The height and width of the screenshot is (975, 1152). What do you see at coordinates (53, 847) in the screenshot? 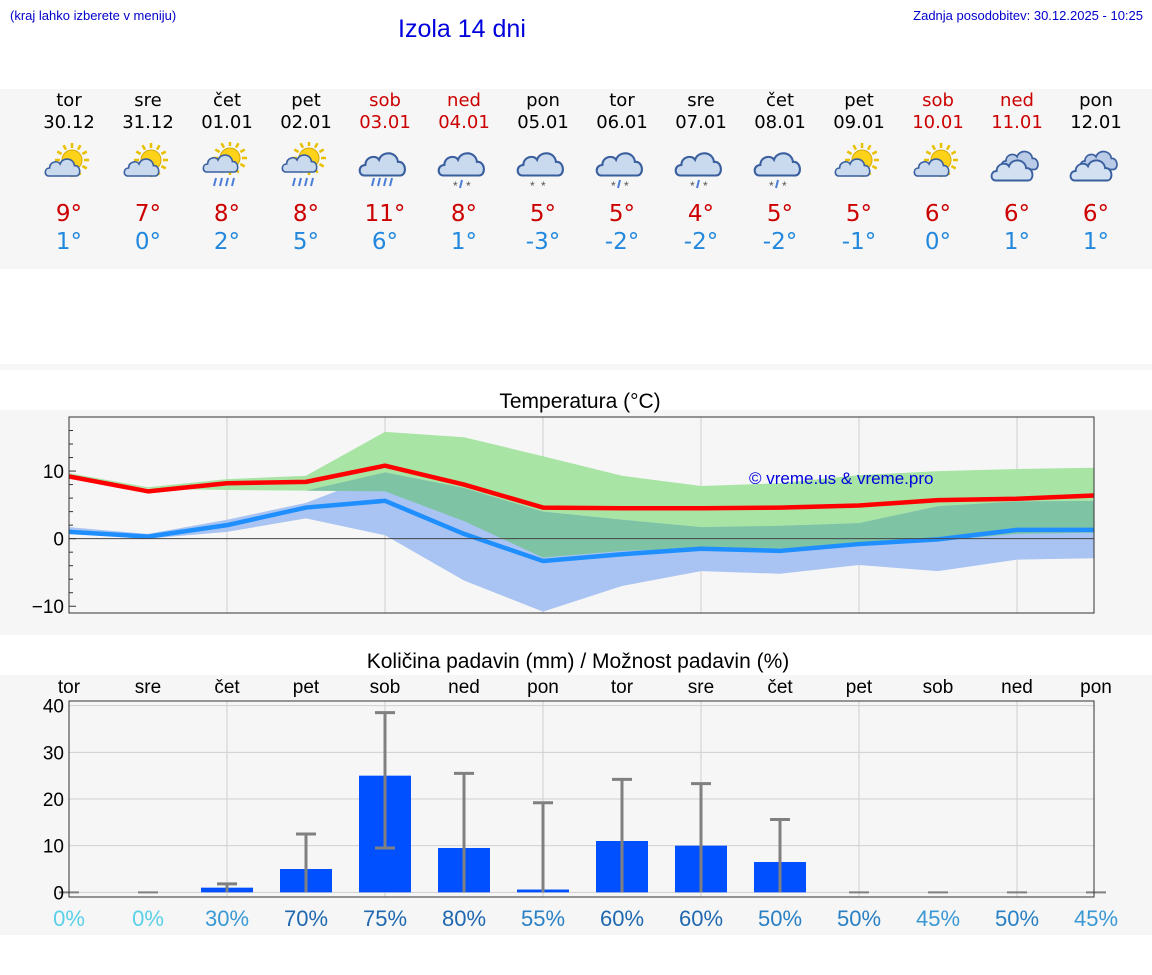
I see `precip-y-label: 10` at bounding box center [53, 847].